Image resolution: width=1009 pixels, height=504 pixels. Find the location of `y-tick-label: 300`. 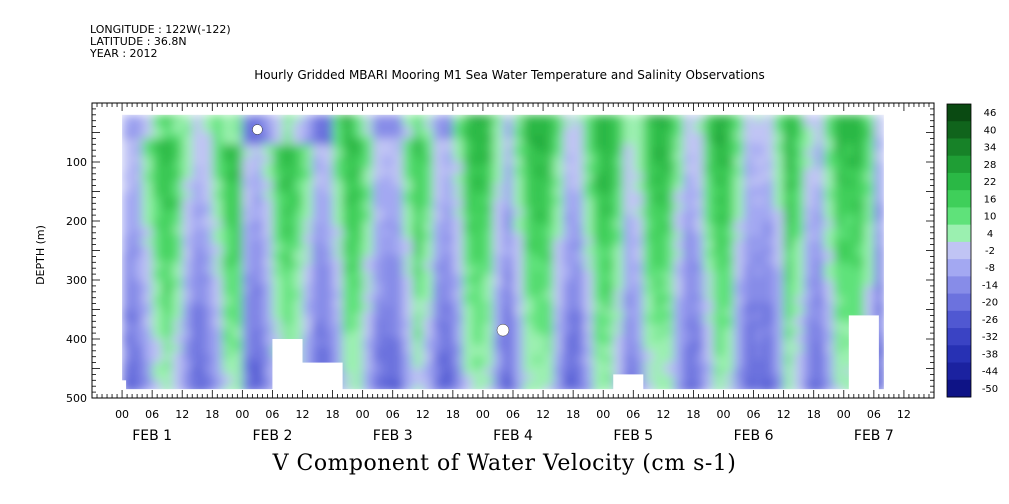

y-tick-label: 300 is located at coordinates (76, 280).